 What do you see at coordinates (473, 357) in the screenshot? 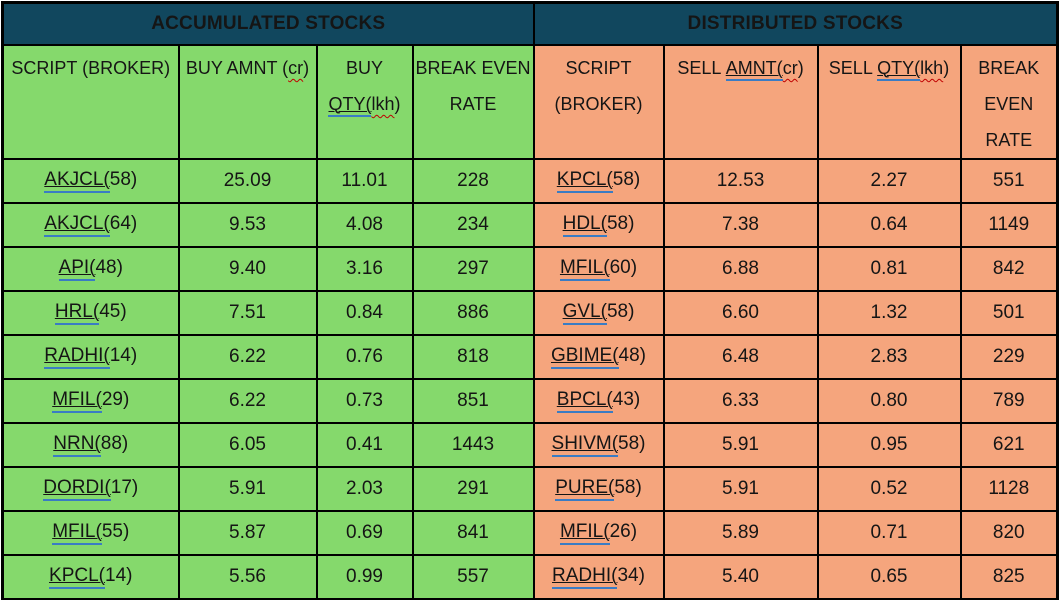
I see `break-even-rate-cell: 818` at bounding box center [473, 357].